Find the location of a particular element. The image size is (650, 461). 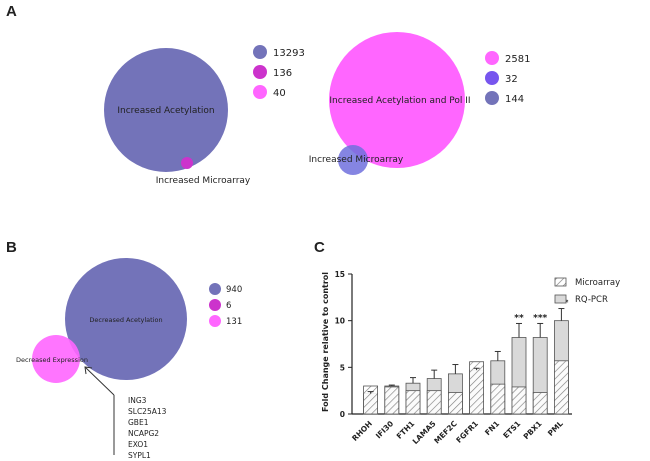

gene-name: SYPL1 is located at coordinates (139, 455).